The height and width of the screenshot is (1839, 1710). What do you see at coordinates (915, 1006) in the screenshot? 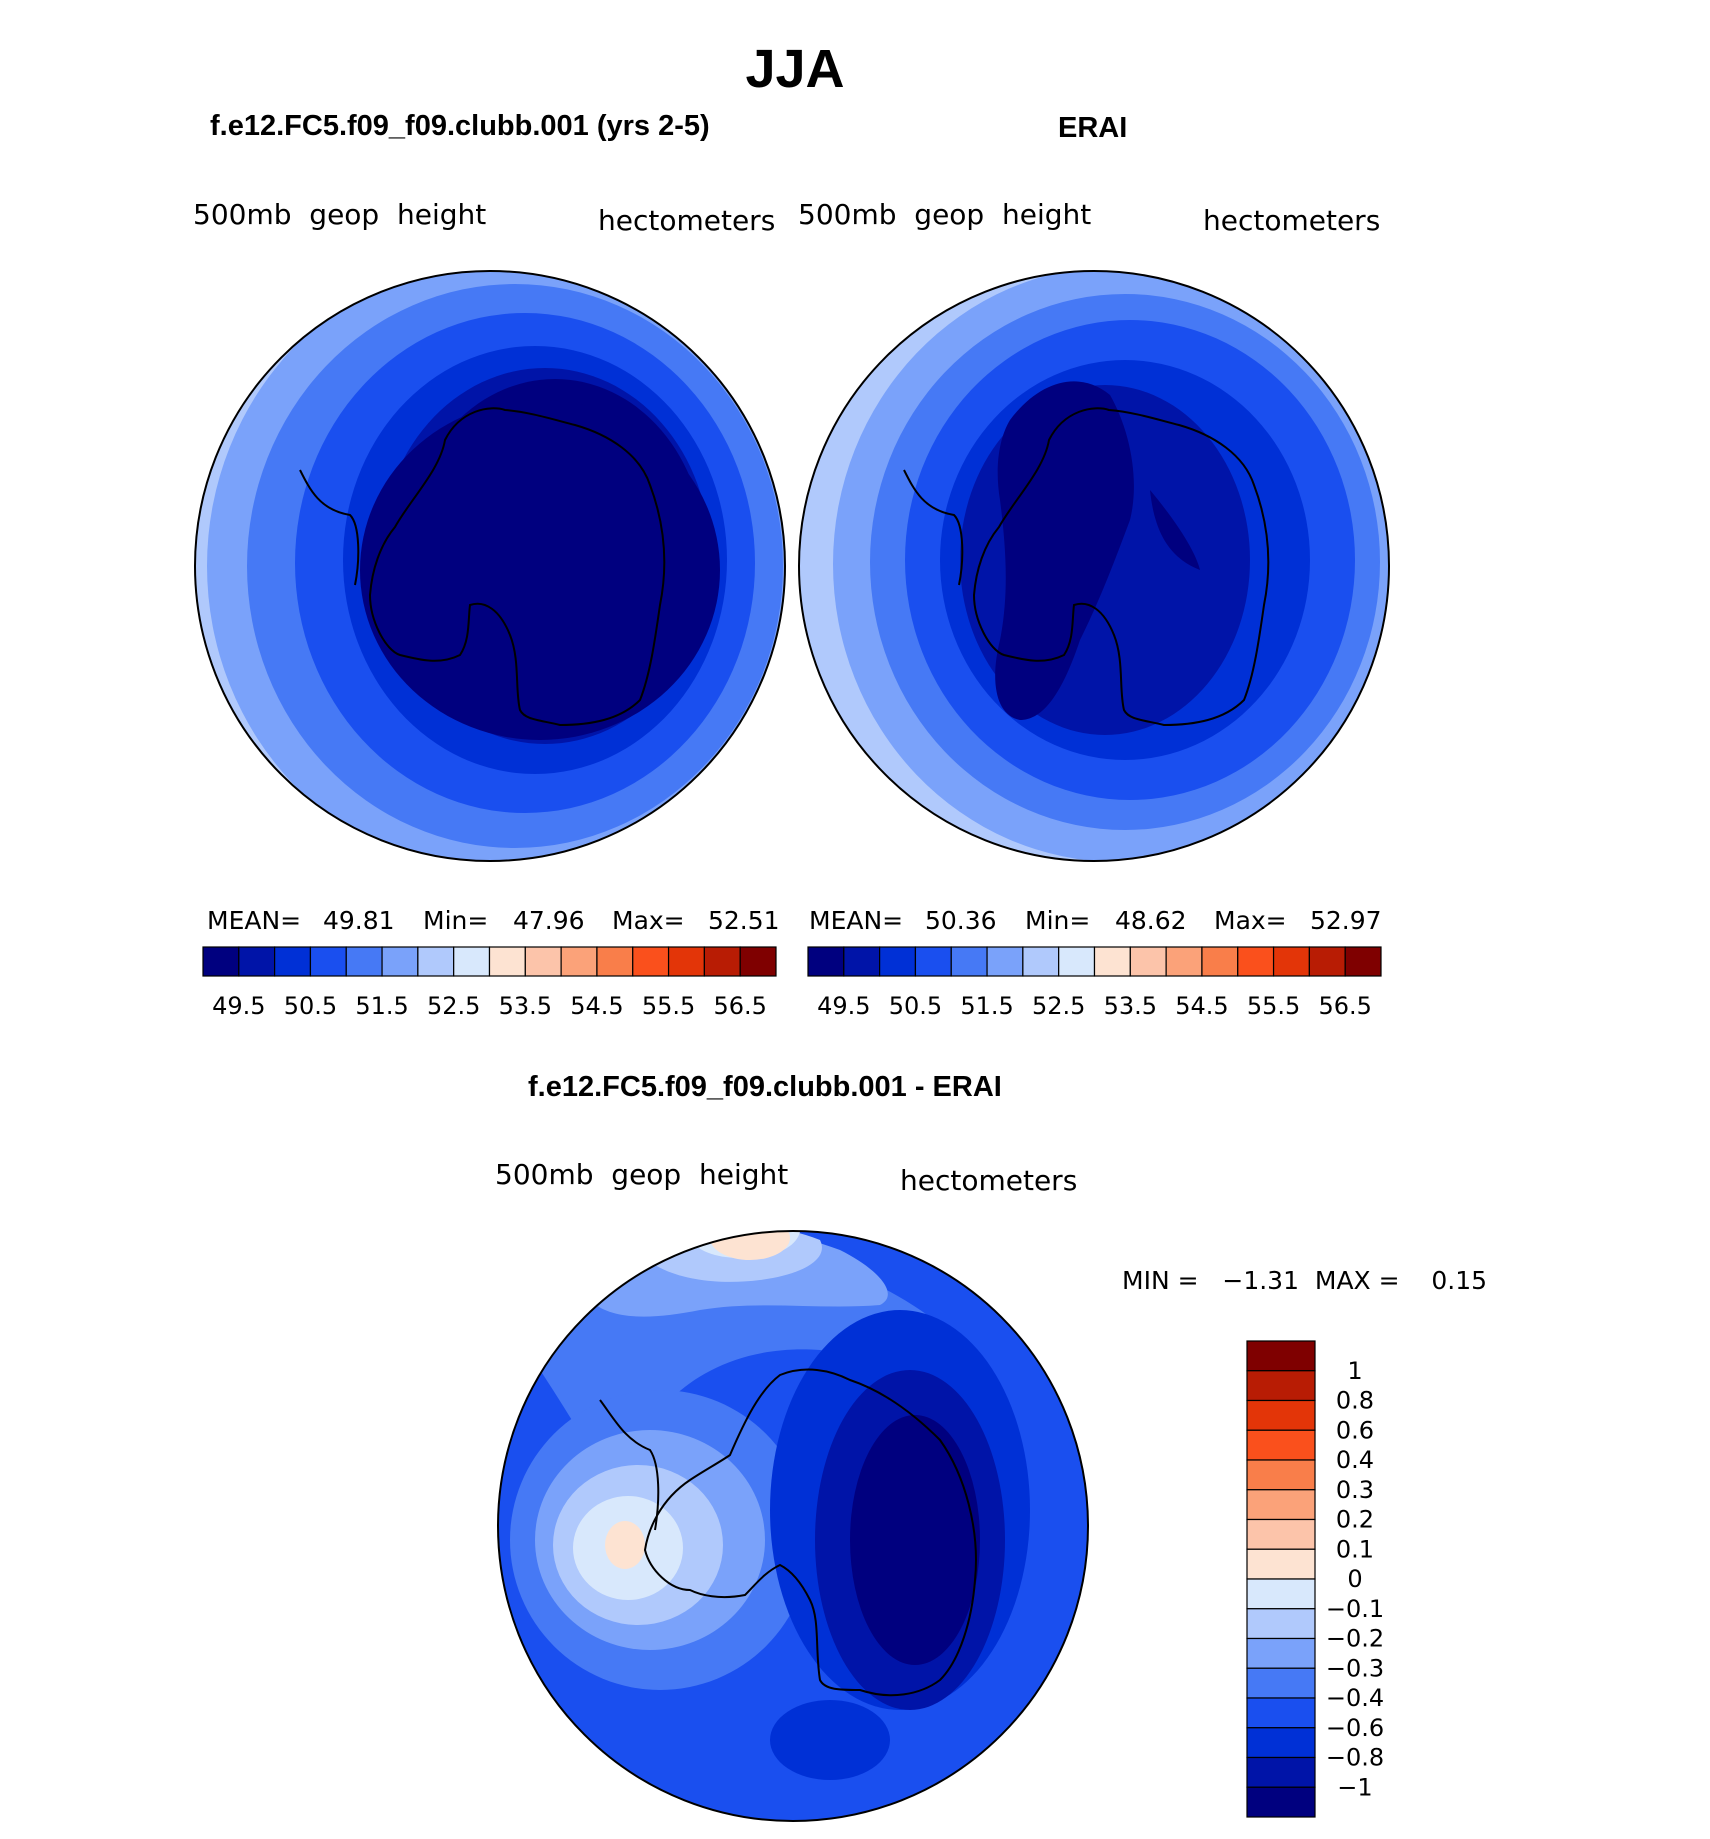
I see `right-colorbar-tick-label: 50.5` at bounding box center [915, 1006].